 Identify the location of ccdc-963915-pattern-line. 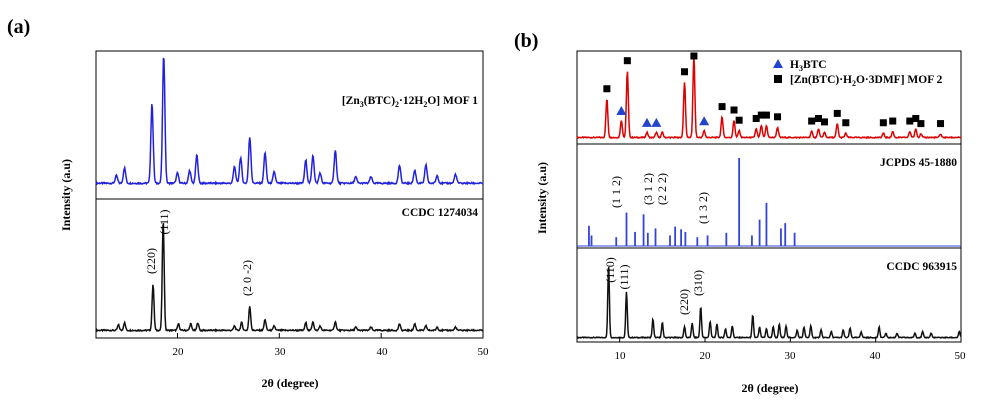
(769, 303).